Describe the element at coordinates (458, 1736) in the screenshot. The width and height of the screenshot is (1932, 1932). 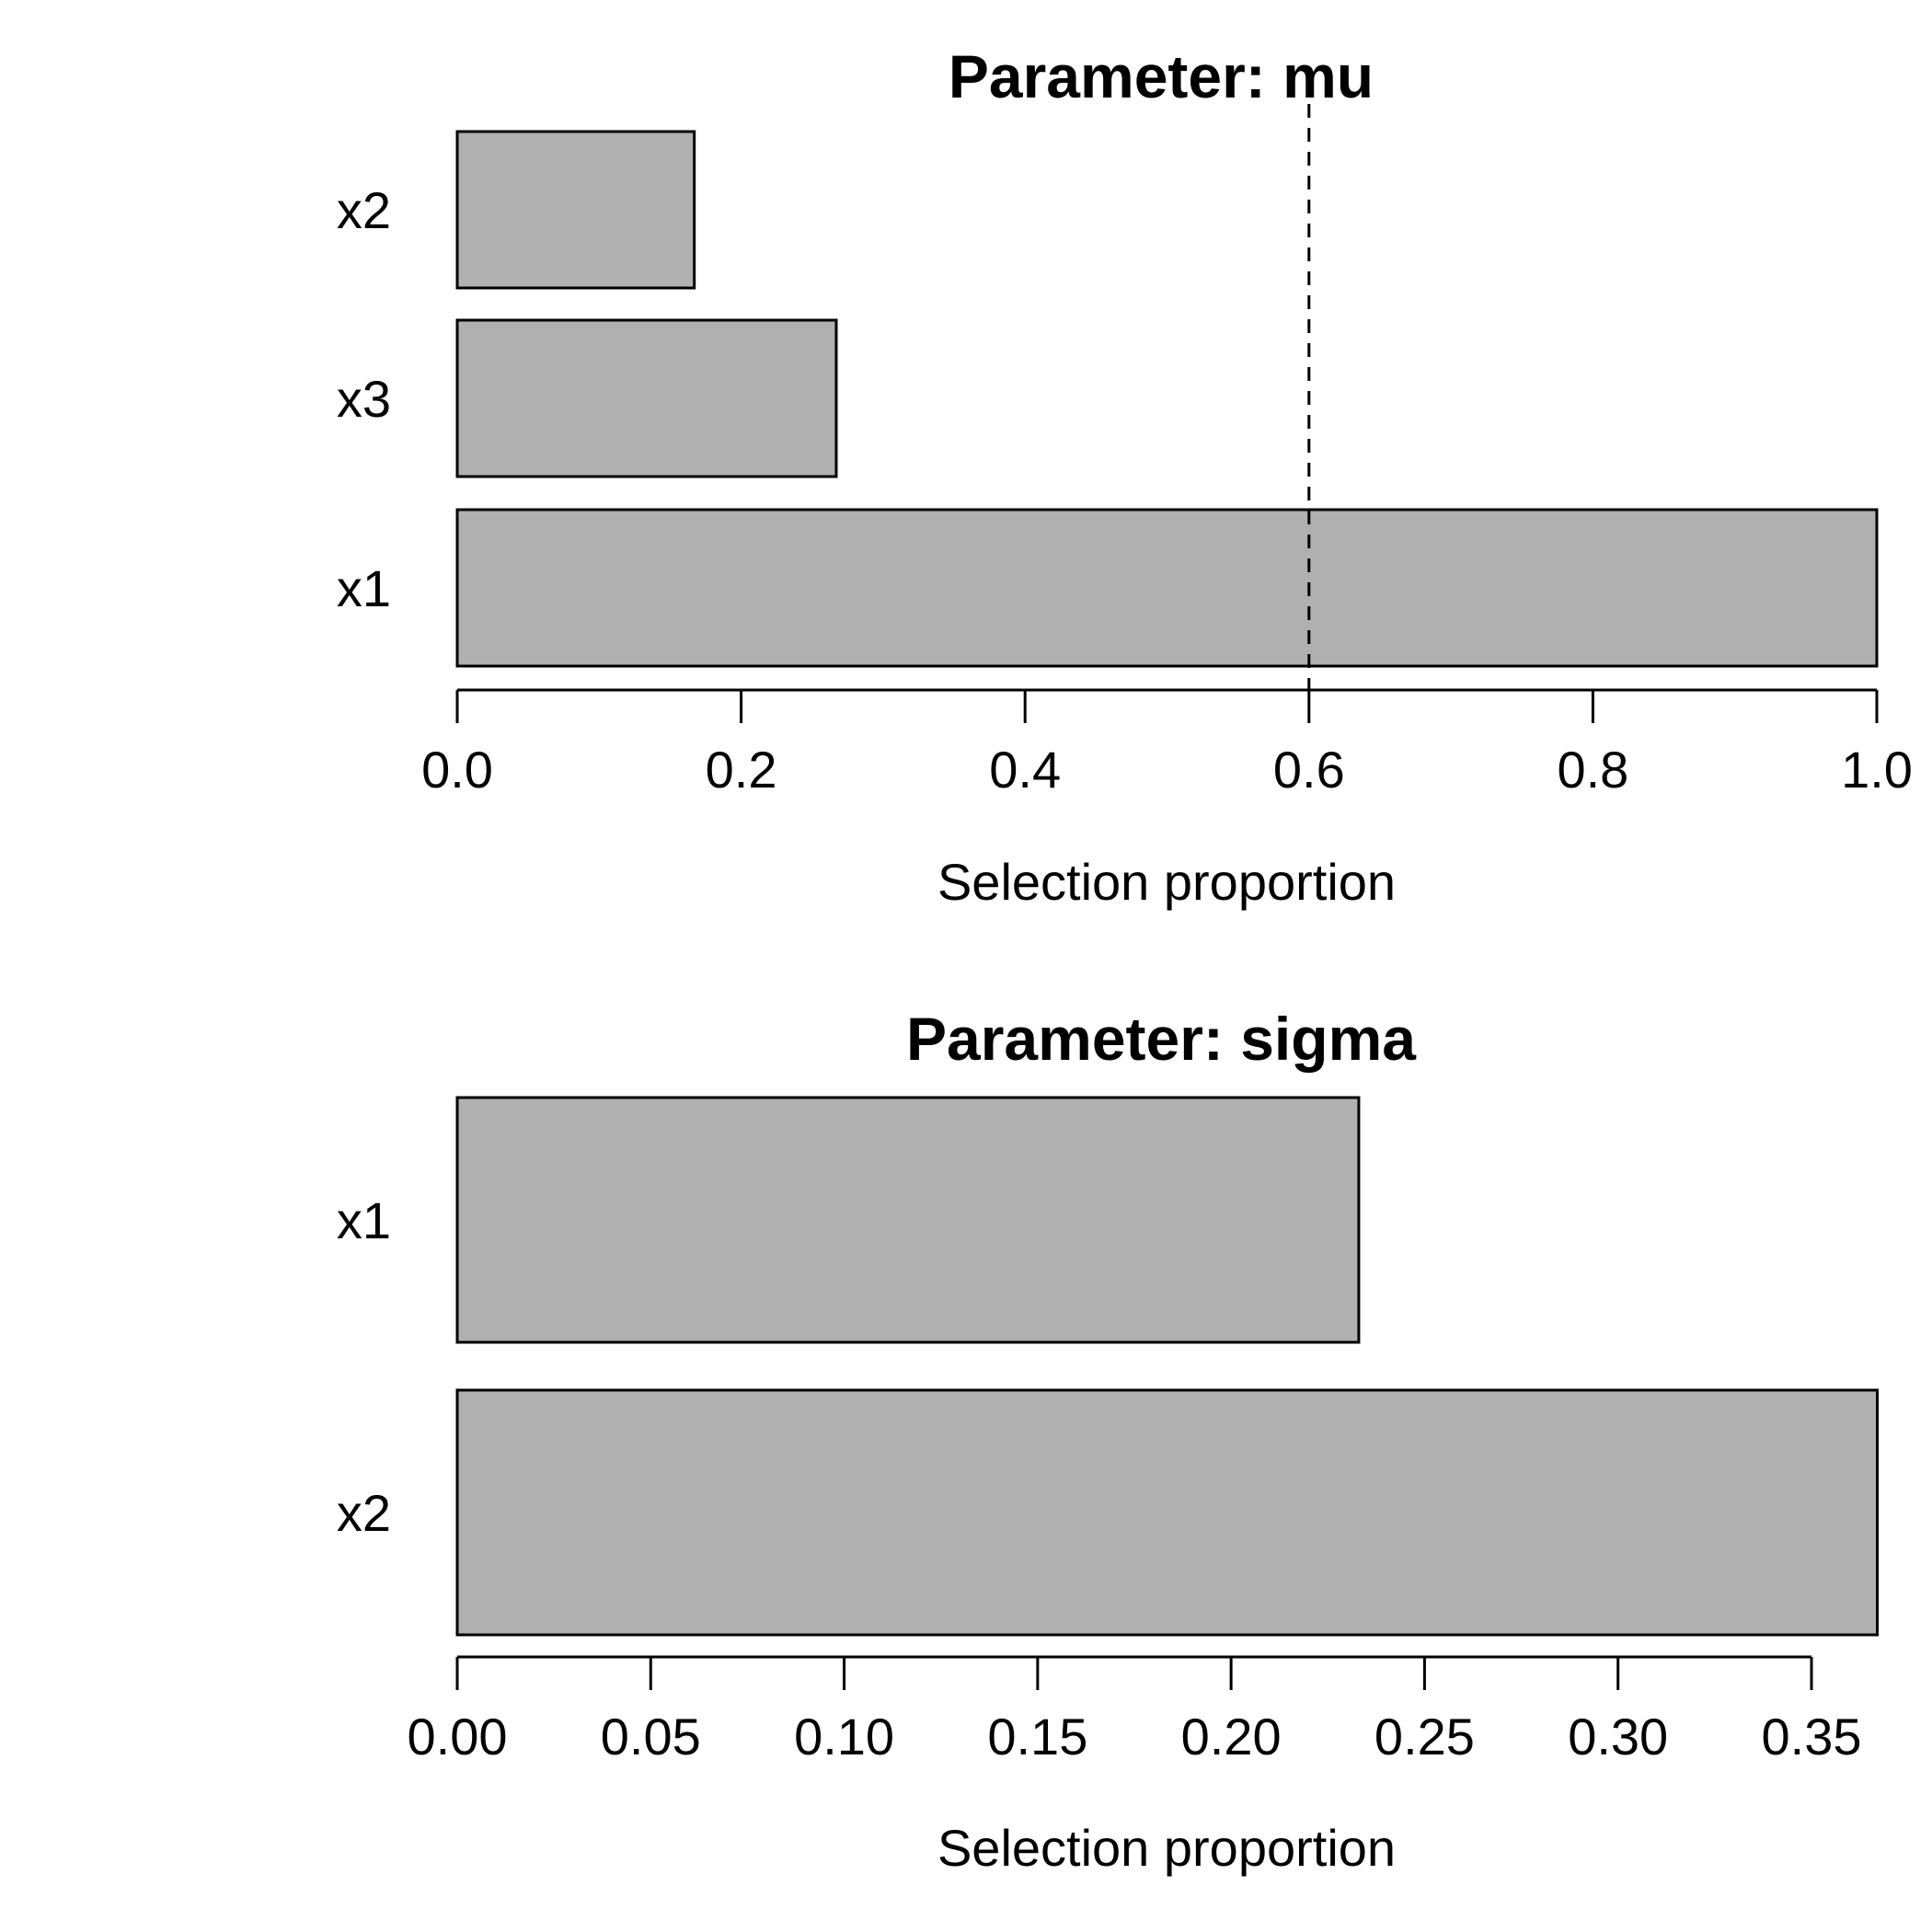
I see `x-axis-tick-label: 0.00` at that location.